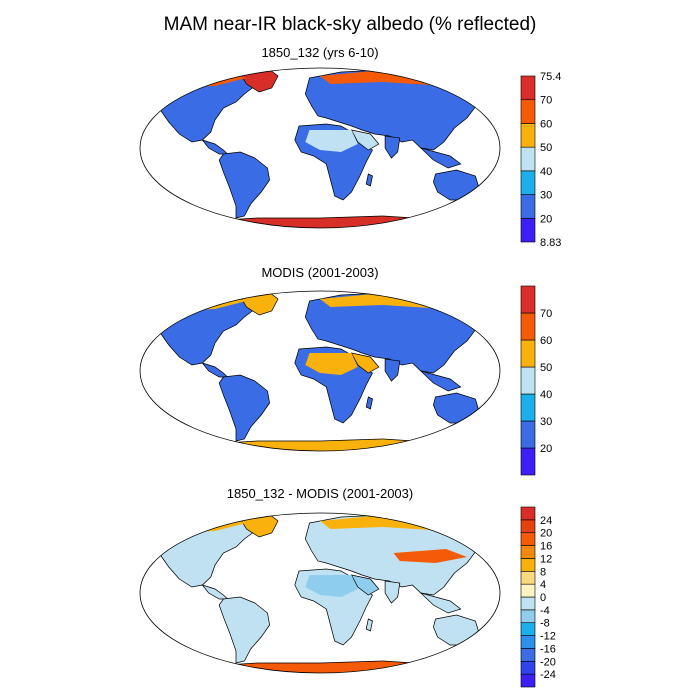 The width and height of the screenshot is (700, 700). Describe the element at coordinates (320, 272) in the screenshot. I see `panel-2-title: MODIS (2001-2003)` at that location.